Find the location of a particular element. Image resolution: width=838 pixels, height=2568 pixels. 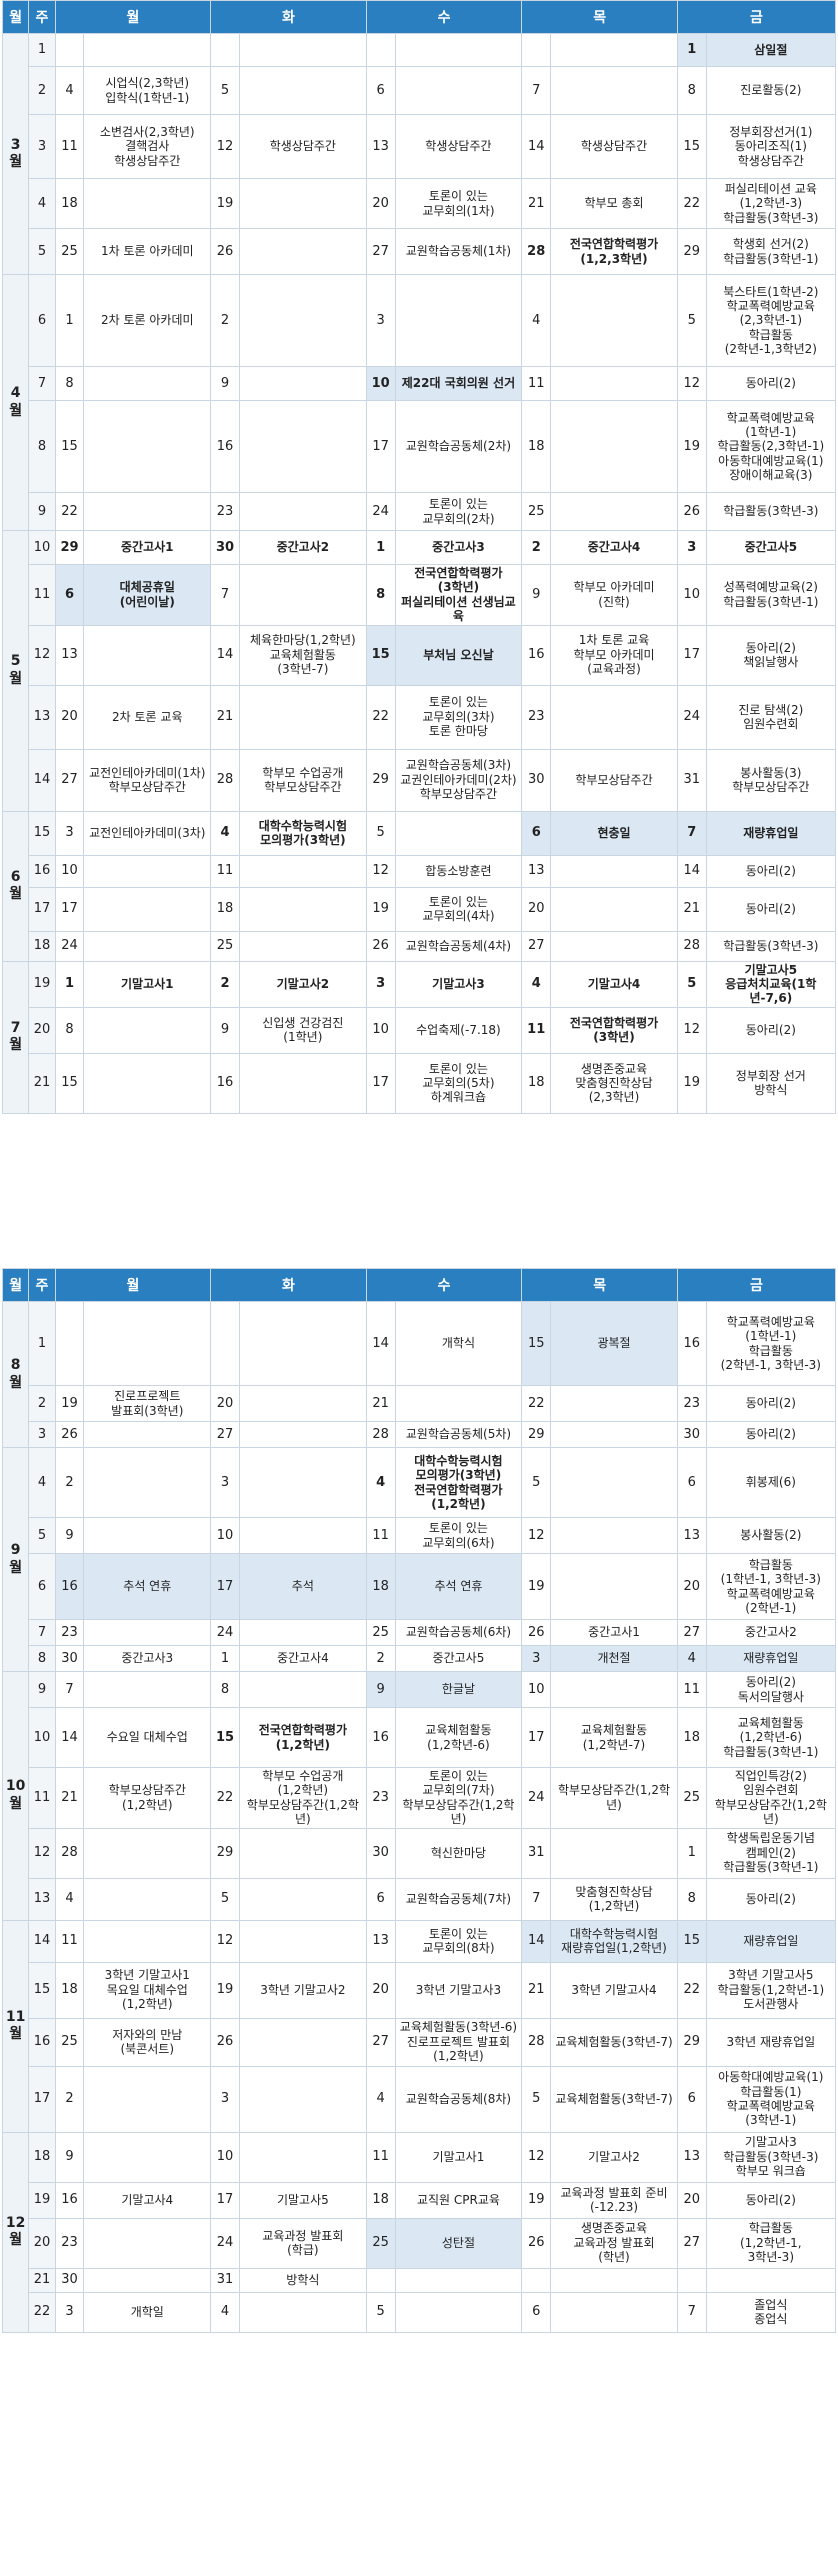

event-text: 기말고사3 학급활동(3학년-3) 학부모 워크숍 is located at coordinates (771, 2157).